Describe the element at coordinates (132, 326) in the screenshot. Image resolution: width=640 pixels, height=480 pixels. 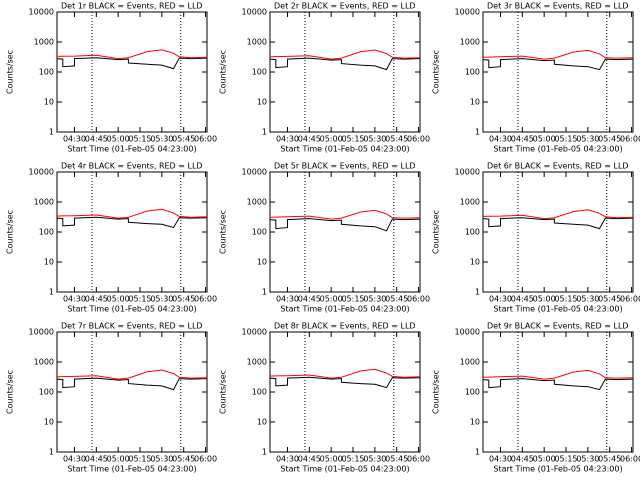
I see `chart-title: Det 7r BLACK = Events, RED = LLD` at that location.